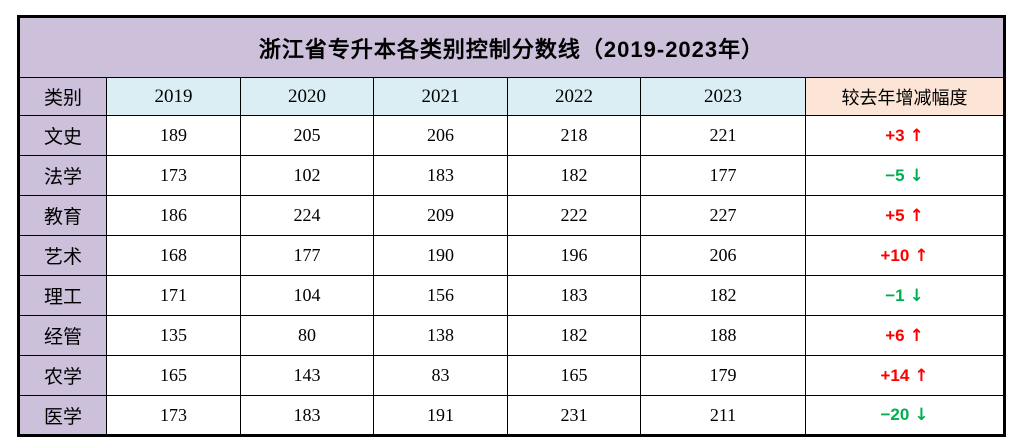 The width and height of the screenshot is (1021, 448). What do you see at coordinates (440, 375) in the screenshot?
I see `score-cell: 83` at bounding box center [440, 375].